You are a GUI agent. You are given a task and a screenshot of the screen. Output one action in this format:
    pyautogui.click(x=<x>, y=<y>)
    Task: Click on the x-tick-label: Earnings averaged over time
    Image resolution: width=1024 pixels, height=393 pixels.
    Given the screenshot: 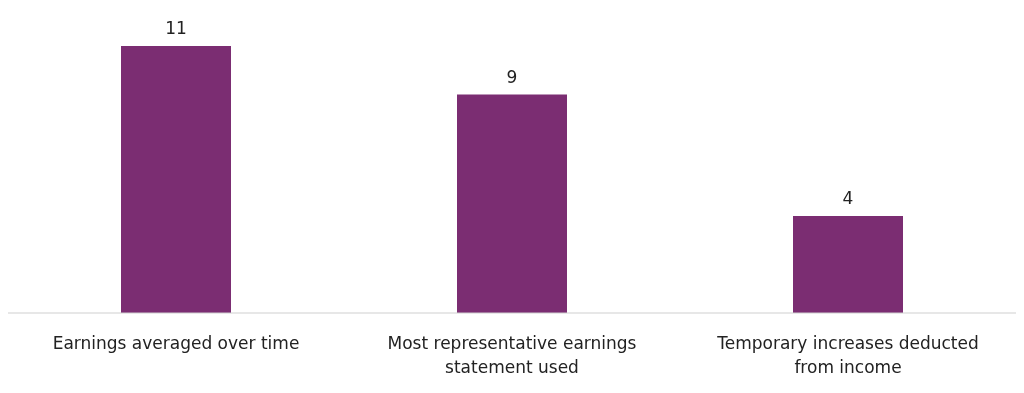 What is the action you would take?
    pyautogui.click(x=176, y=343)
    